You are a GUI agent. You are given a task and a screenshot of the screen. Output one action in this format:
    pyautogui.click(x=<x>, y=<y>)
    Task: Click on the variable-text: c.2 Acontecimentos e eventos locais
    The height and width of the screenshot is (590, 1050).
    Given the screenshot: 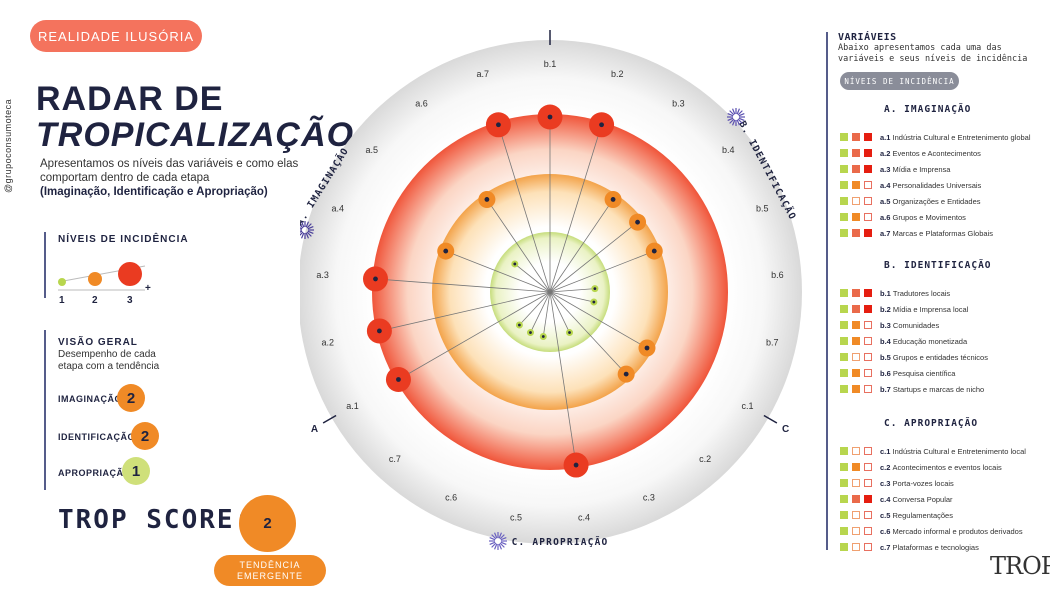 What is the action you would take?
    pyautogui.click(x=941, y=467)
    